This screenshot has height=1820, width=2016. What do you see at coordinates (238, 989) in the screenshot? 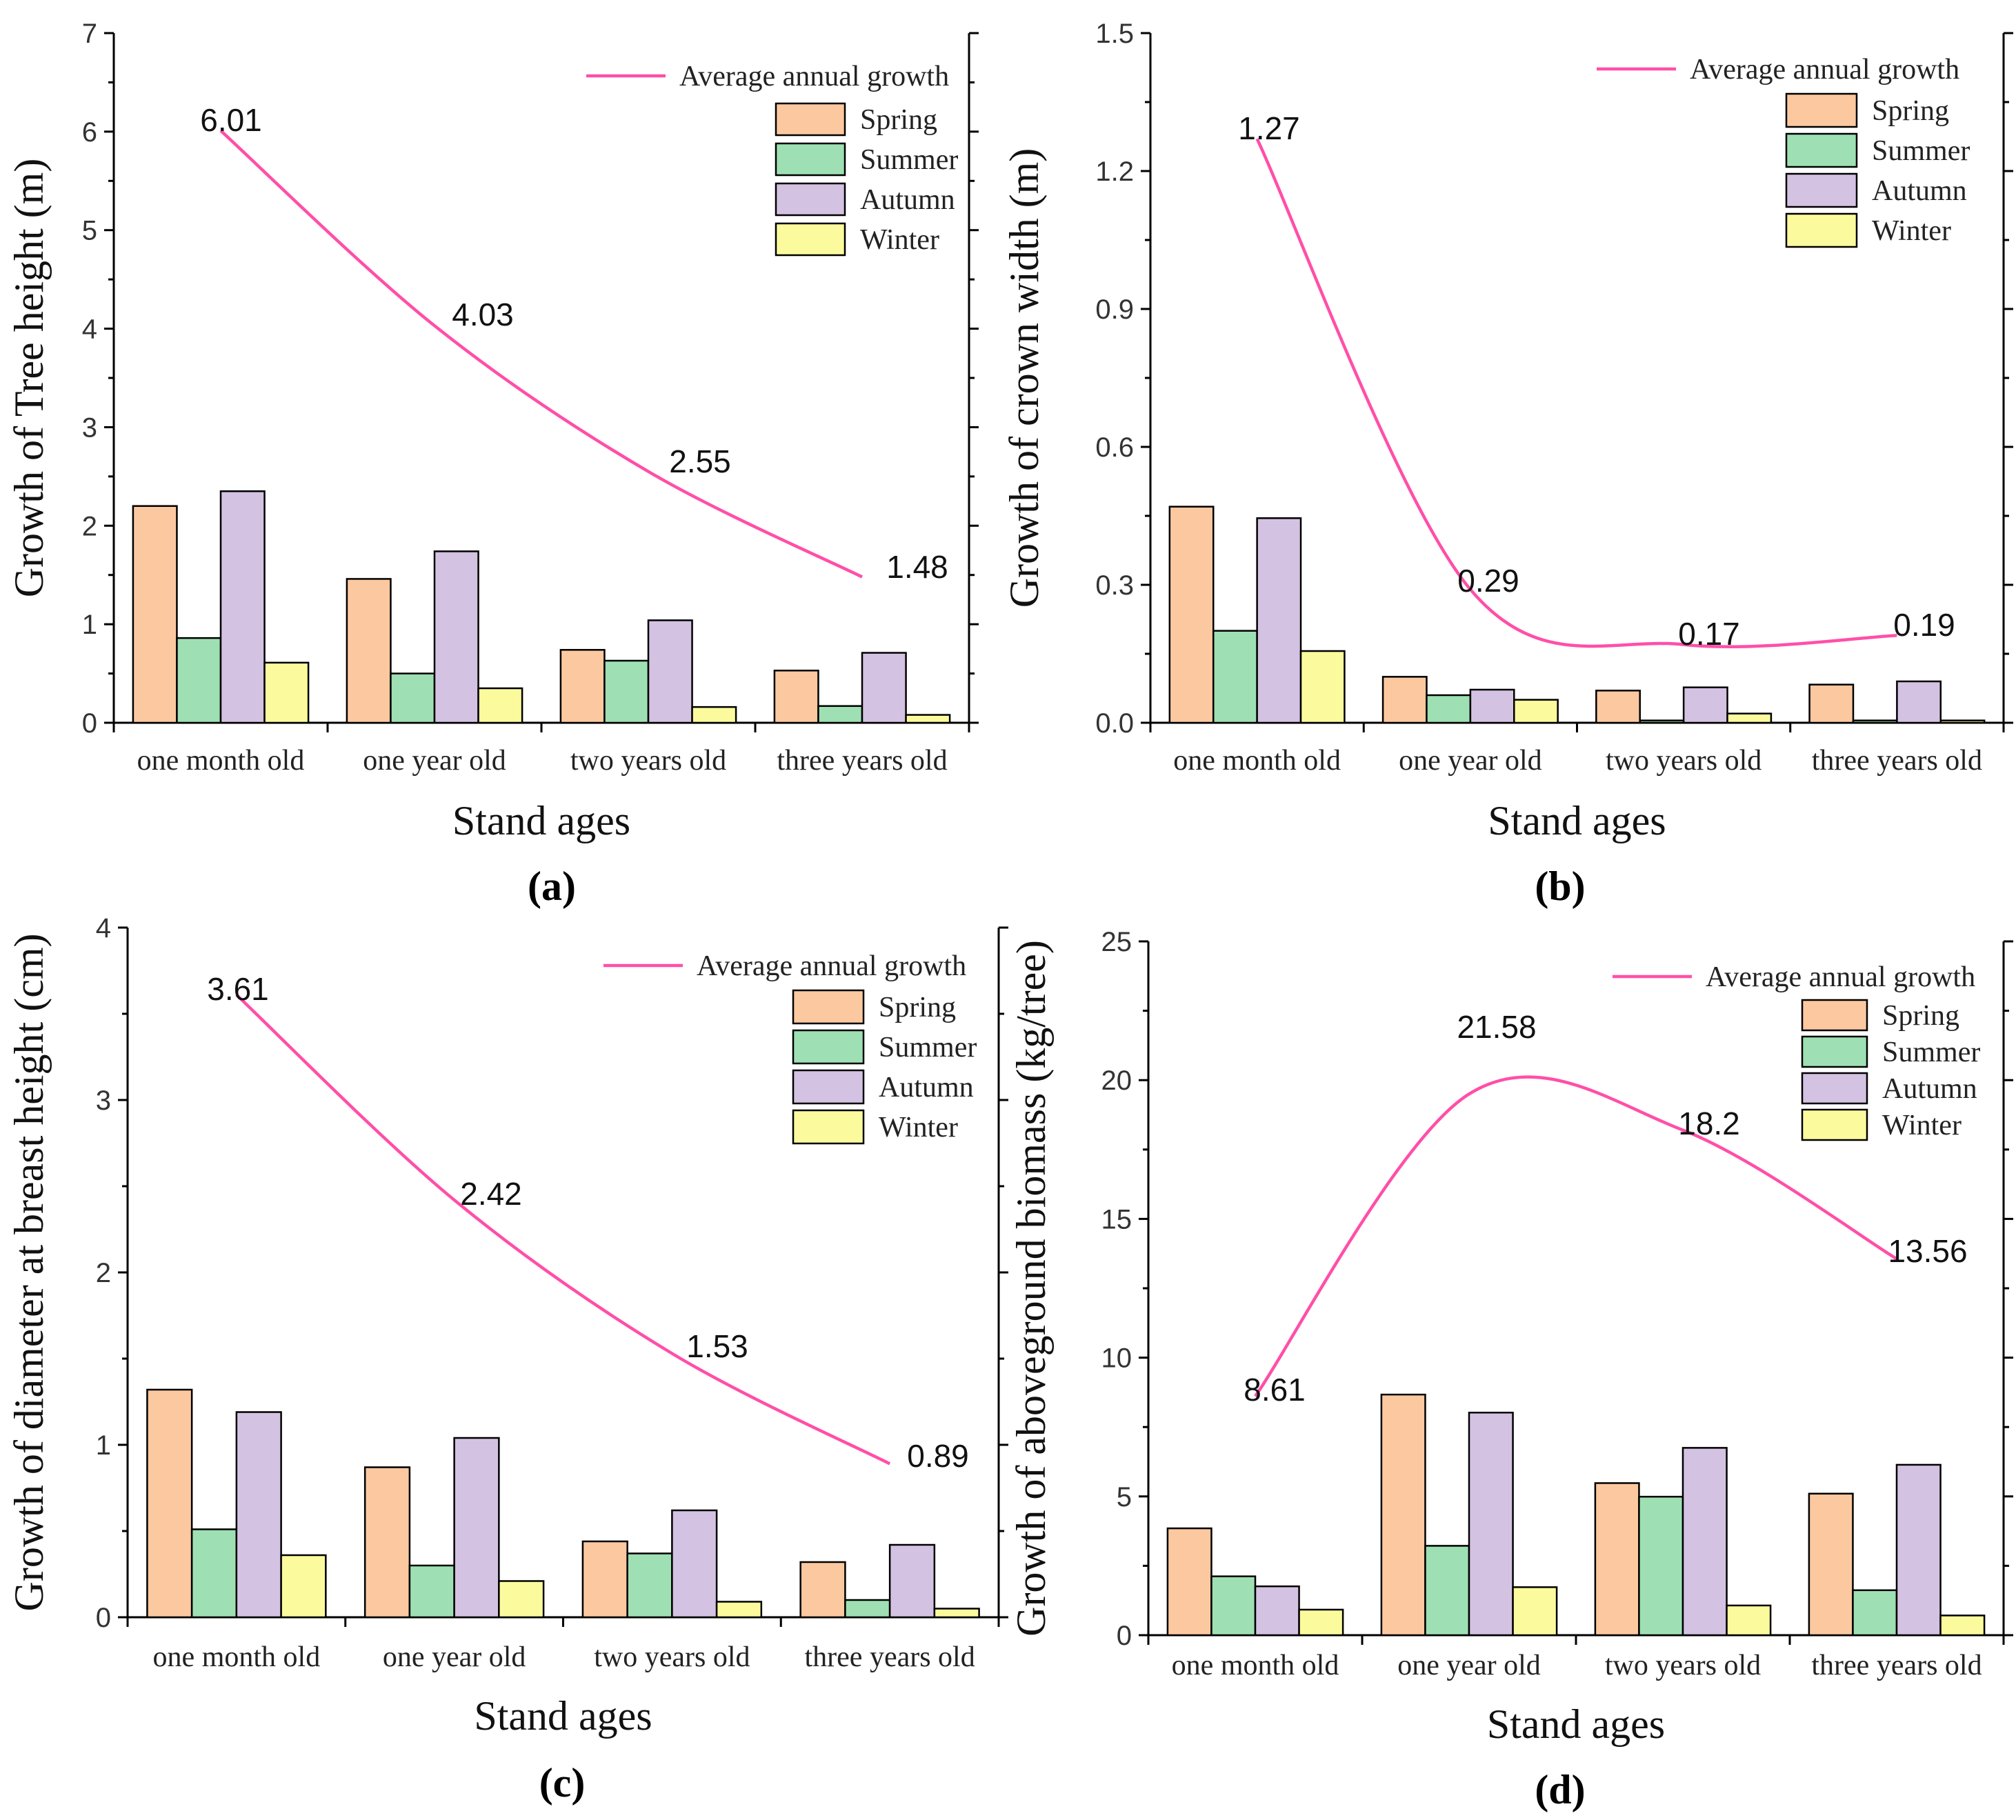
I see `line-data-label: 3.61` at bounding box center [238, 989].